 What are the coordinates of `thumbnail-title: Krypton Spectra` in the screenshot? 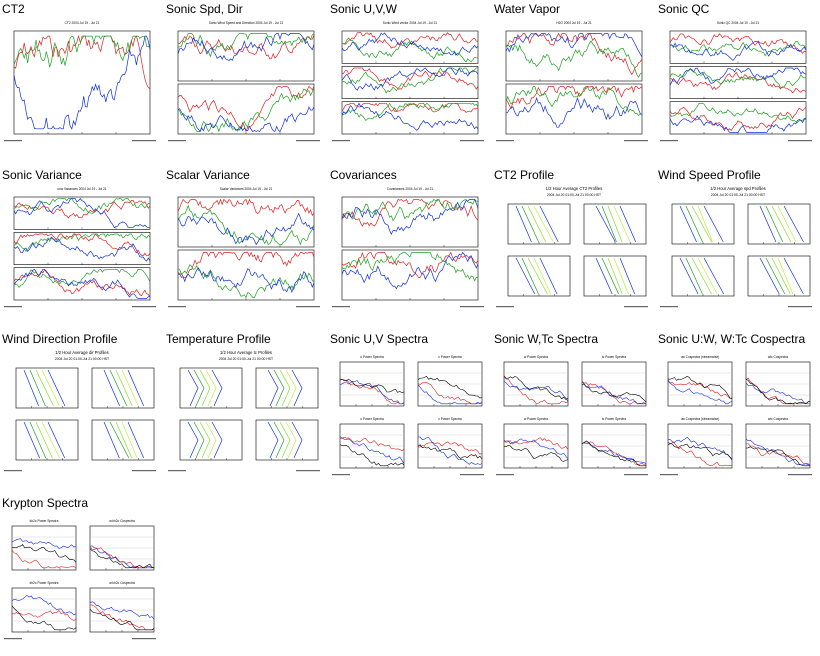 It's located at (45, 503).